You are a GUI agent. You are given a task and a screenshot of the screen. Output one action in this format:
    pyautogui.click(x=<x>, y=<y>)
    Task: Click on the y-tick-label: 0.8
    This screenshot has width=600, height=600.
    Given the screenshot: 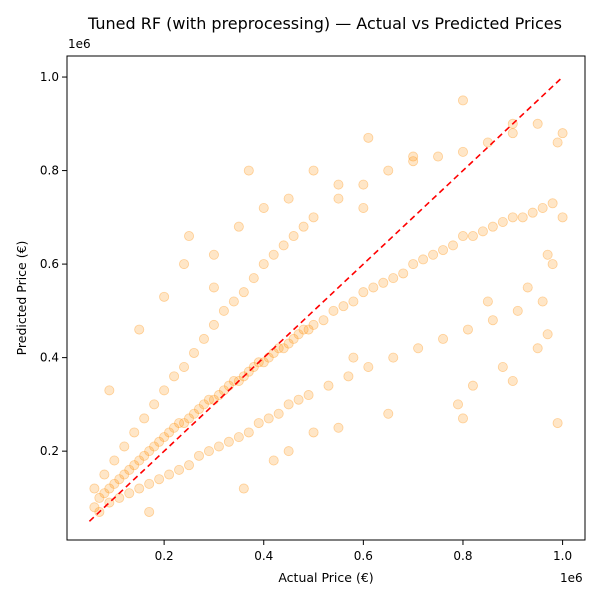 What is the action you would take?
    pyautogui.click(x=49, y=171)
    